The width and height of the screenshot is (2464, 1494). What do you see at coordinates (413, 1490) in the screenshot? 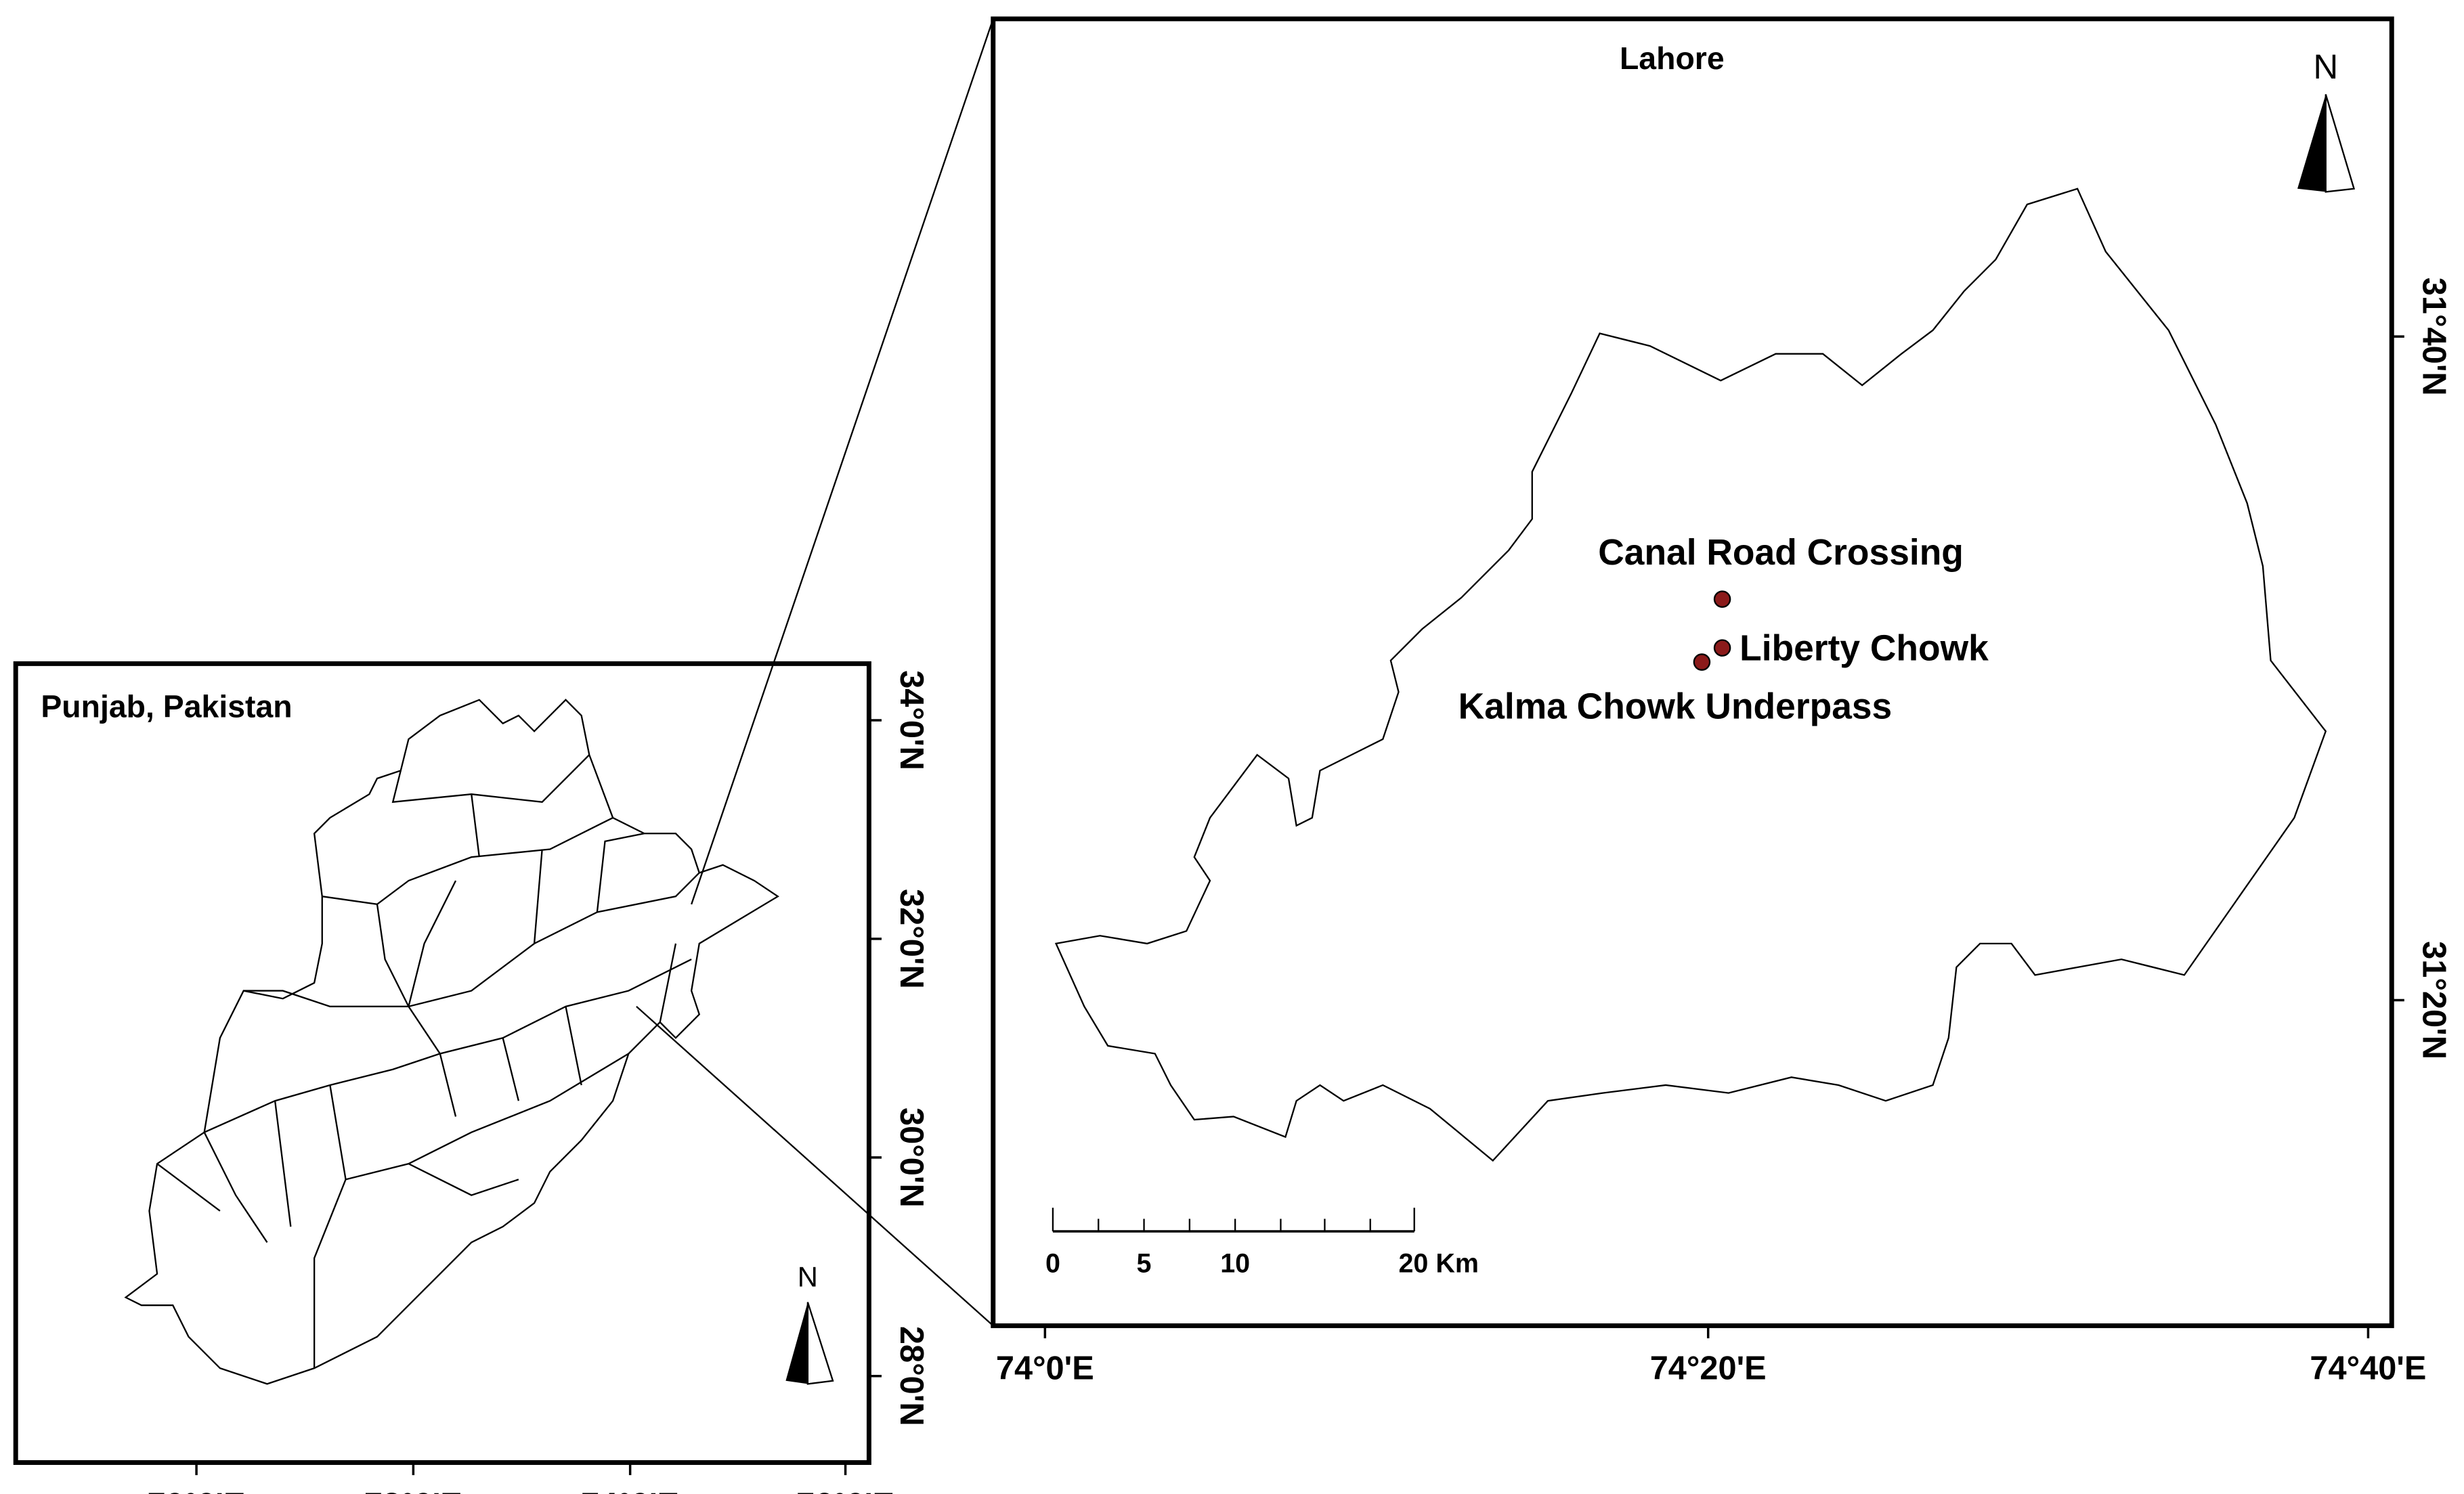
I see `x-tick-label: 72°0'E` at bounding box center [413, 1490].